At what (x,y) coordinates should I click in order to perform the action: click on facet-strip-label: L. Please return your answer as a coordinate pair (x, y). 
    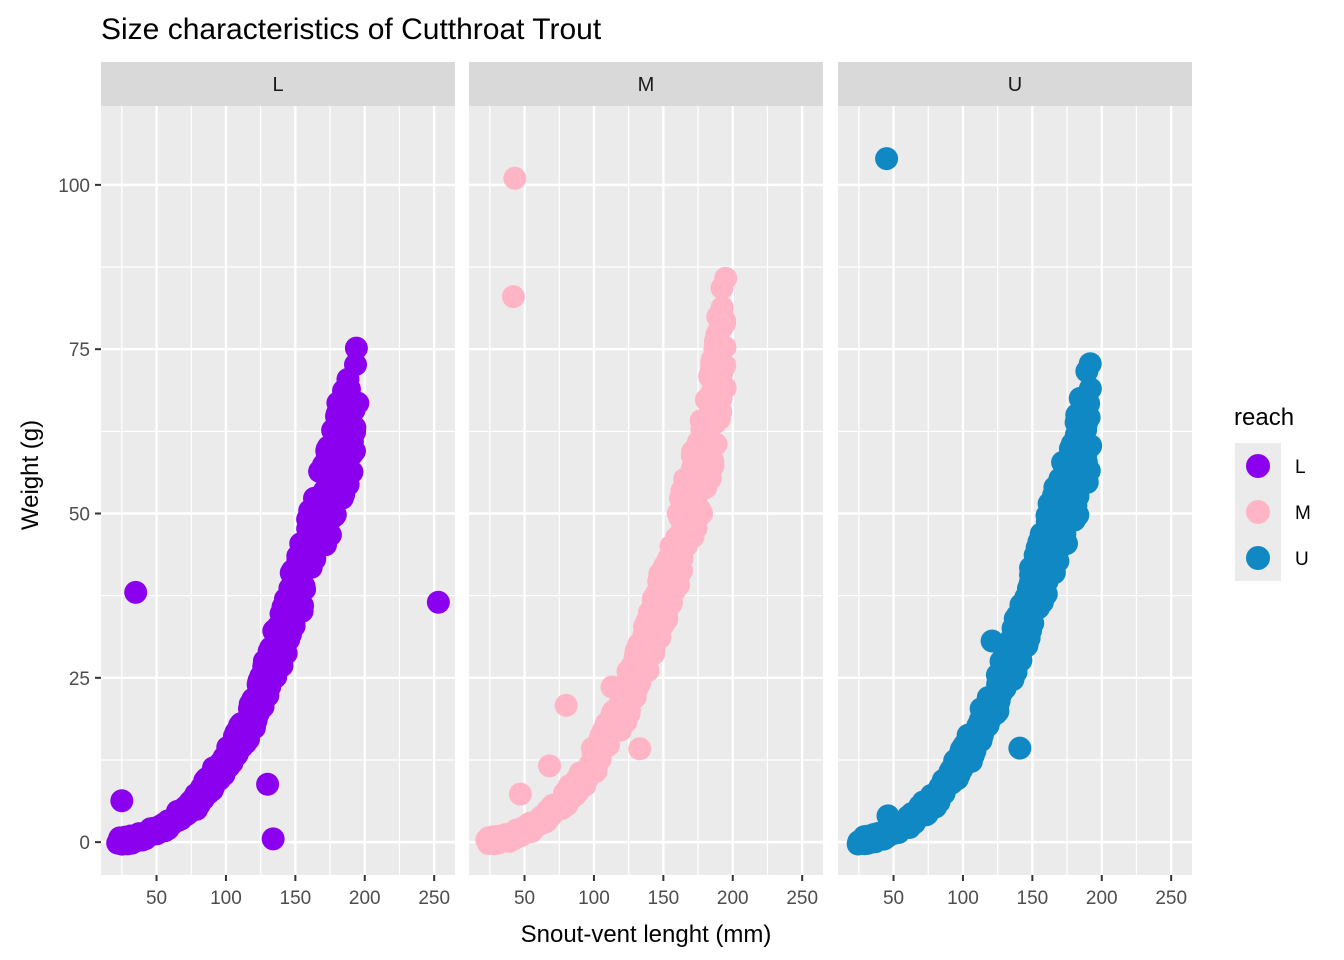
    Looking at the image, I should click on (277, 85).